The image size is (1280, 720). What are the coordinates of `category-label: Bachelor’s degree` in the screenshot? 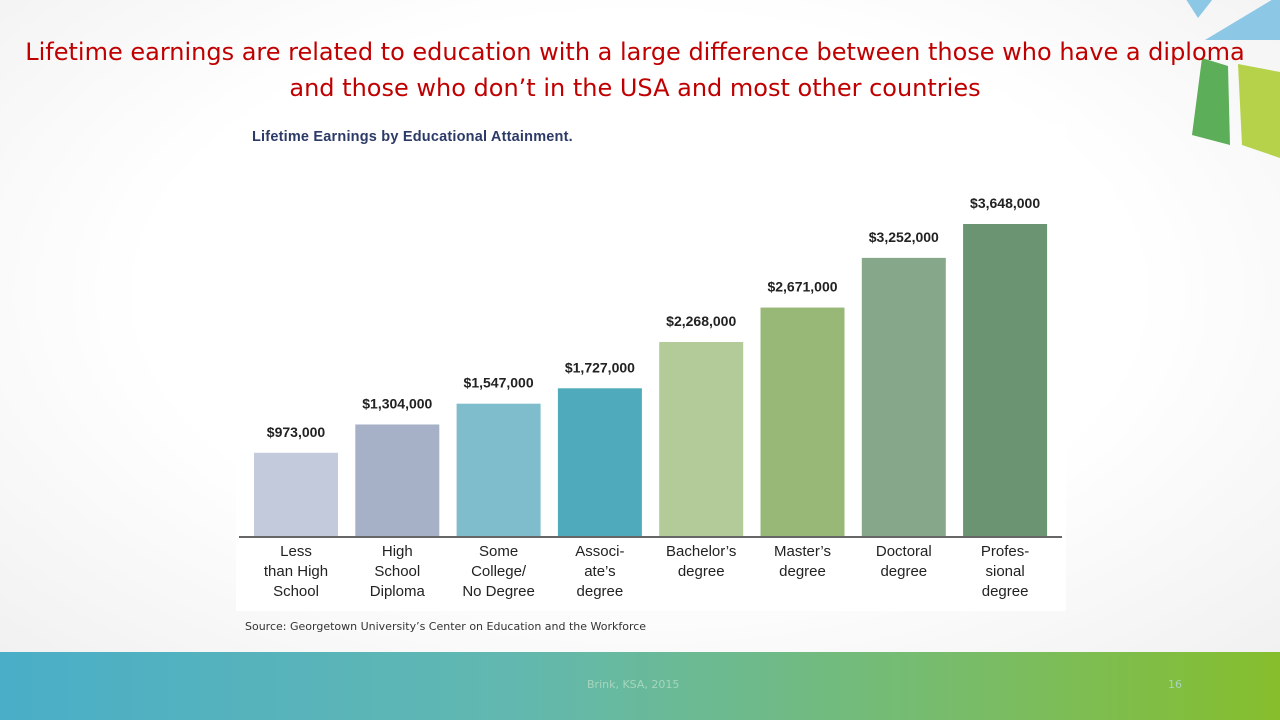 It's located at (701, 561).